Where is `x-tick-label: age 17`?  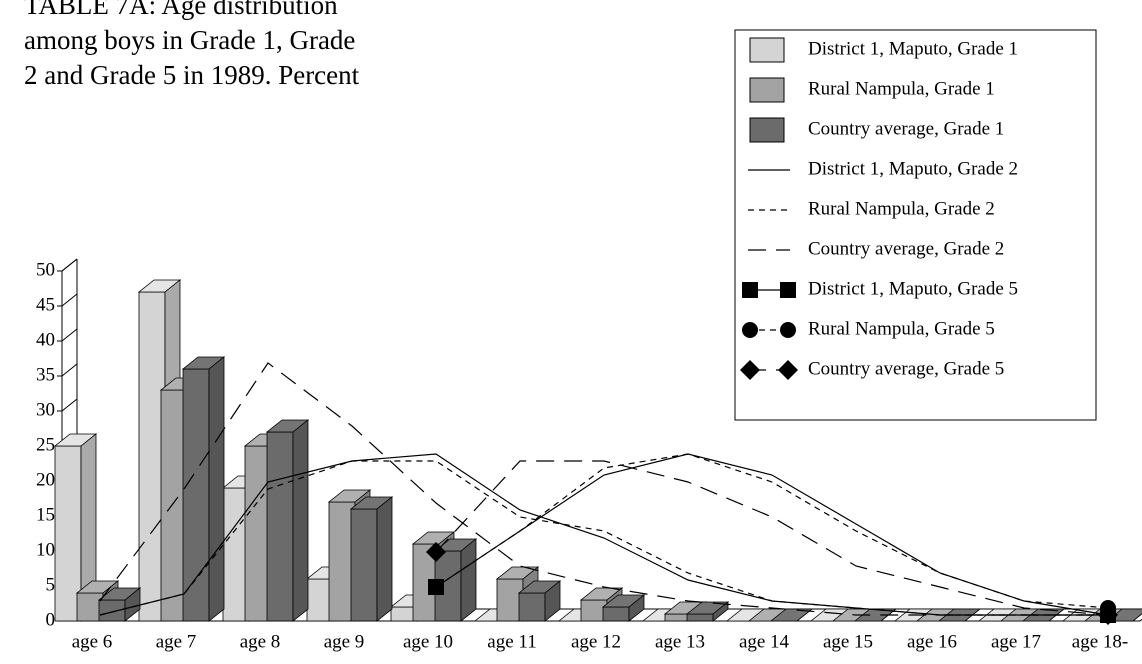
x-tick-label: age 17 is located at coordinates (1016, 641).